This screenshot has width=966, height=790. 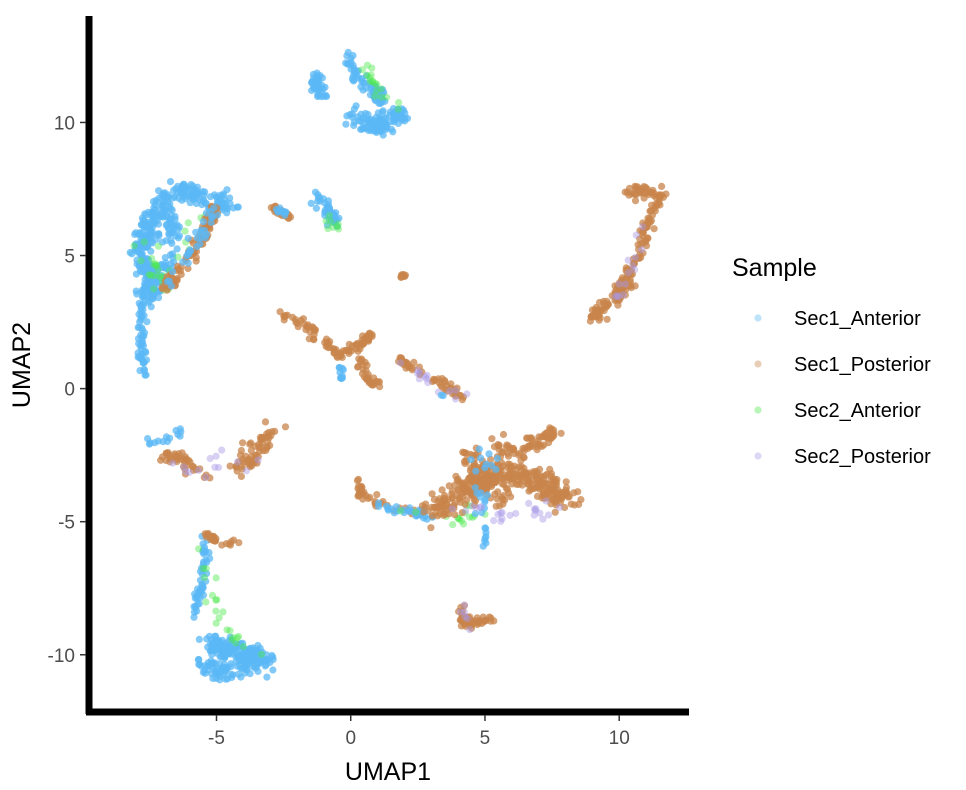 What do you see at coordinates (22, 365) in the screenshot?
I see `y-axis-title: UMAP2` at bounding box center [22, 365].